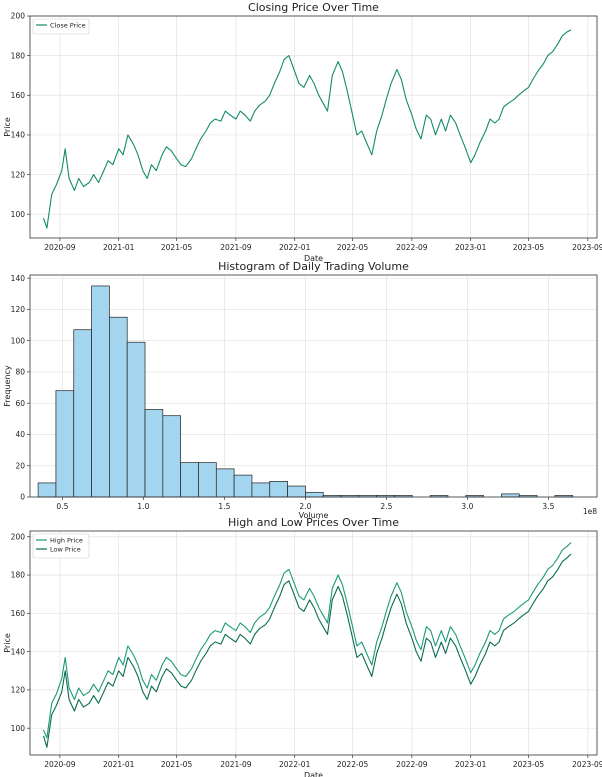 The image size is (602, 777). I want to click on y-tick-label: 80, so click(20, 372).